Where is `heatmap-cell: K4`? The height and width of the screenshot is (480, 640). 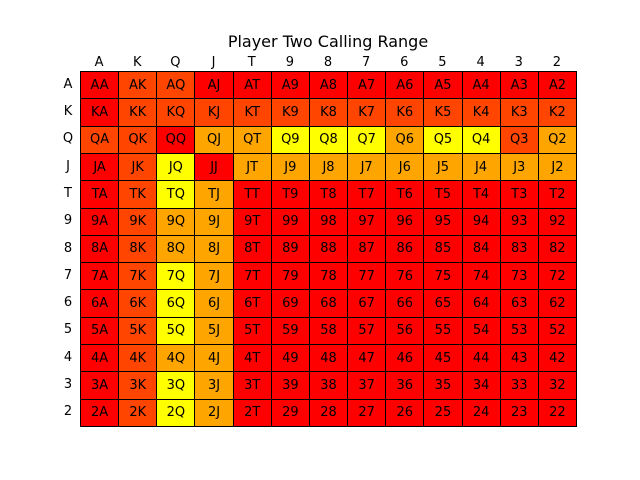
heatmap-cell: K4 is located at coordinates (481, 112).